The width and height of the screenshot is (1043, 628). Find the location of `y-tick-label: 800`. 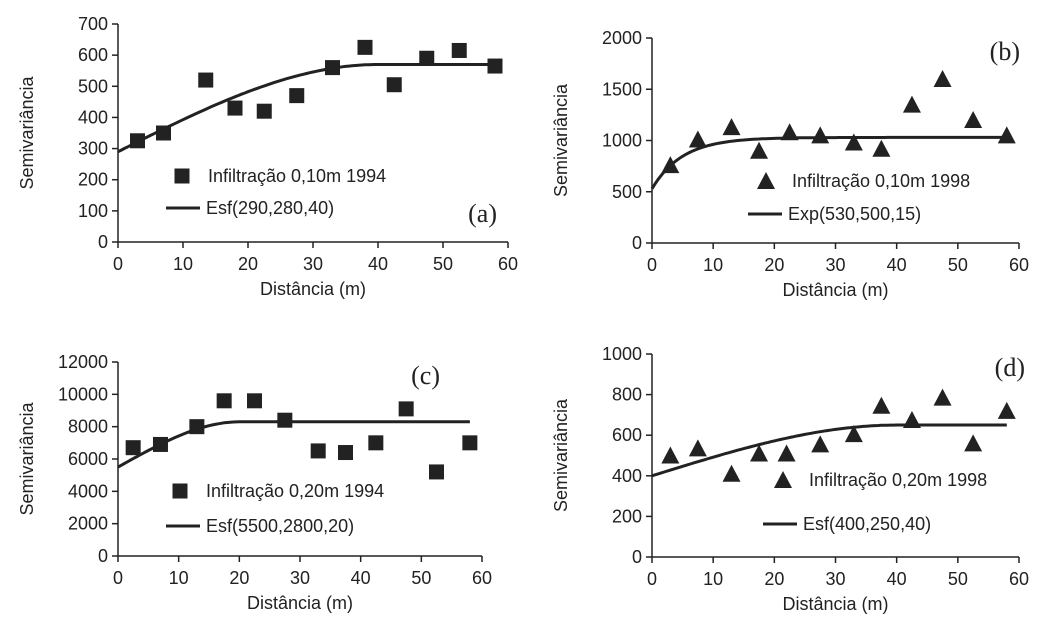

y-tick-label: 800 is located at coordinates (627, 395).